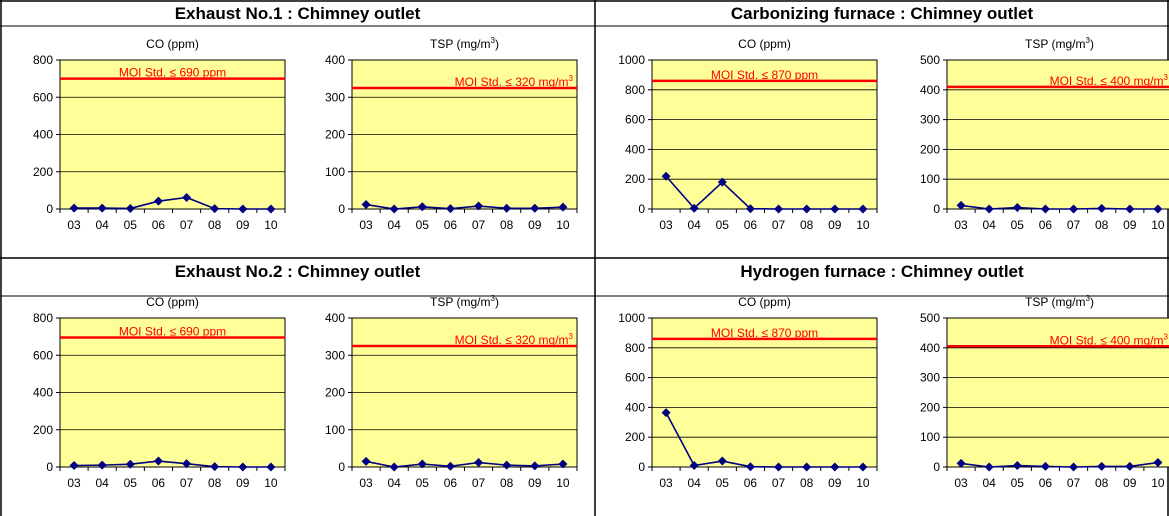 The height and width of the screenshot is (516, 1169). What do you see at coordinates (423, 225) in the screenshot?
I see `x-tick-label: 05` at bounding box center [423, 225].